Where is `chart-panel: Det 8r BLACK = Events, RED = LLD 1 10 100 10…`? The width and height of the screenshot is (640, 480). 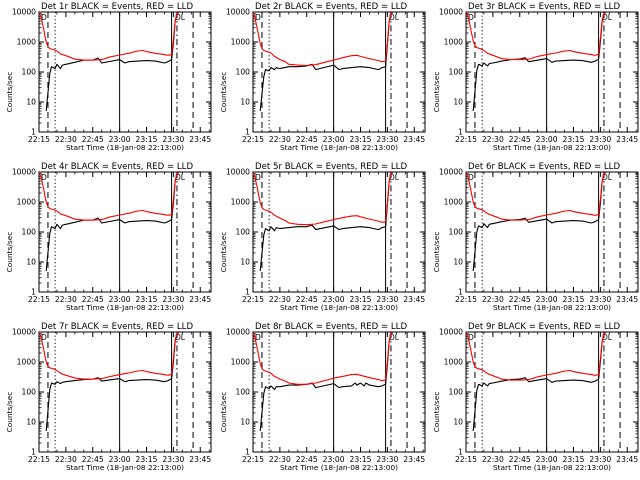 chart-panel: Det 8r BLACK = Events, RED = LLD 1 10 100 10… is located at coordinates (322, 397).